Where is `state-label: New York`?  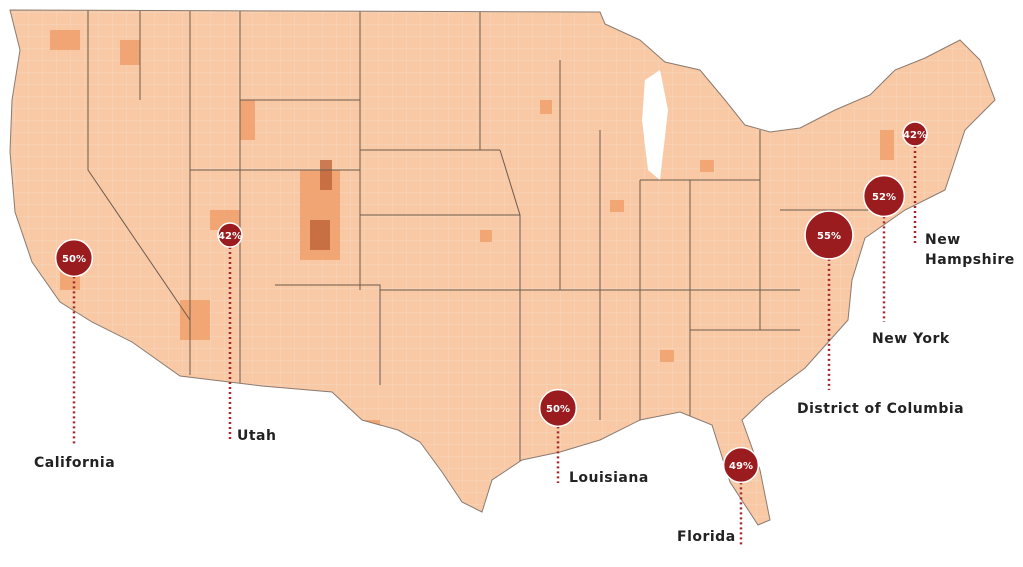
state-label: New York is located at coordinates (911, 339).